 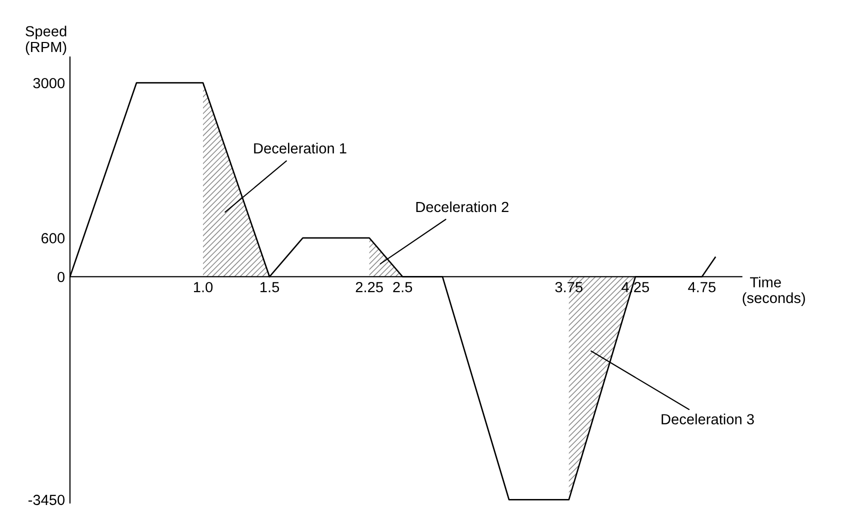 What do you see at coordinates (270, 287) in the screenshot?
I see `x-tick-label: 1.5` at bounding box center [270, 287].